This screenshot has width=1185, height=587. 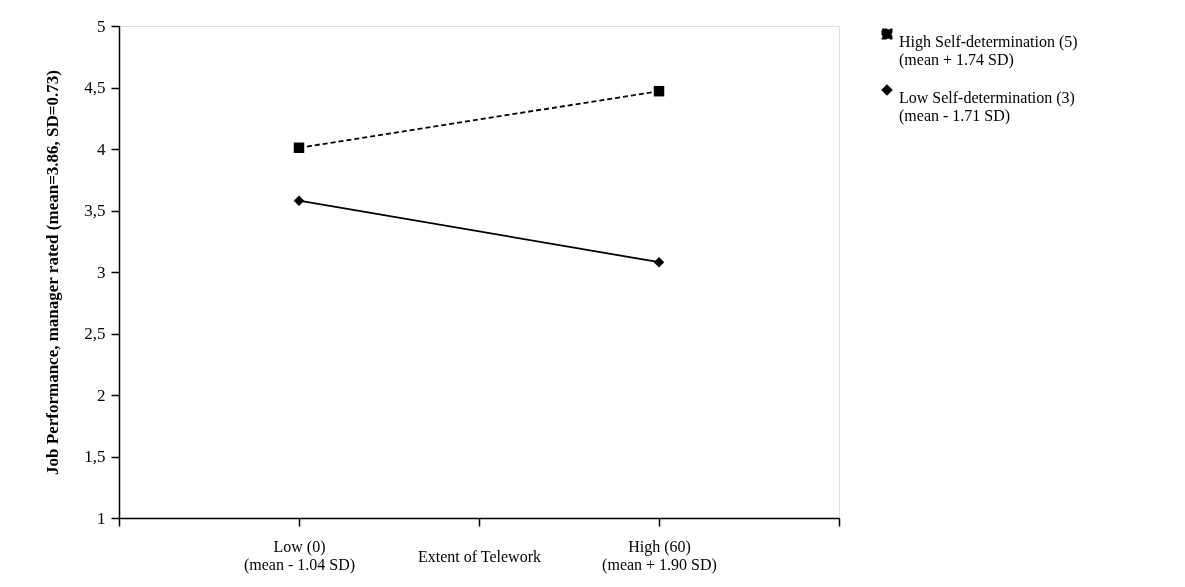 What do you see at coordinates (659, 555) in the screenshot?
I see `x-tick-label: High (60) (mean + 1.90 SD)` at bounding box center [659, 555].